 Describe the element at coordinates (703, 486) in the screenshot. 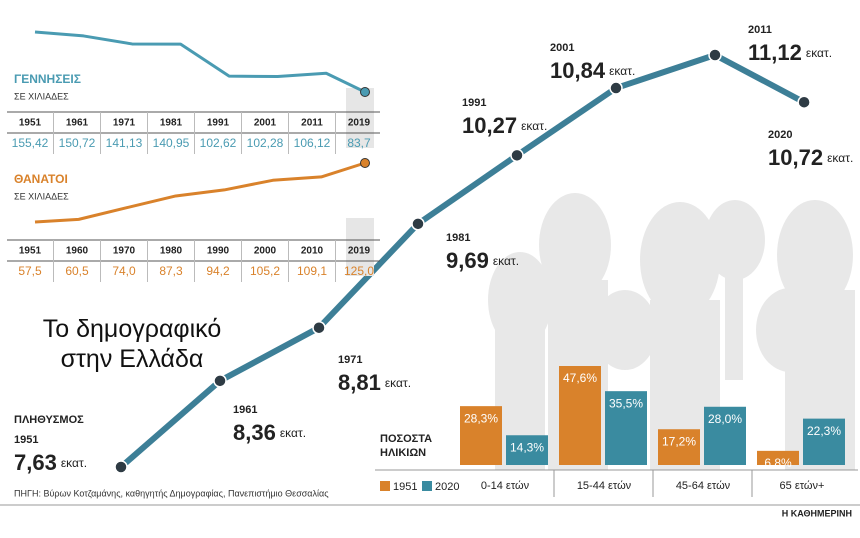

I see `category-label: 45-64 ετών` at that location.